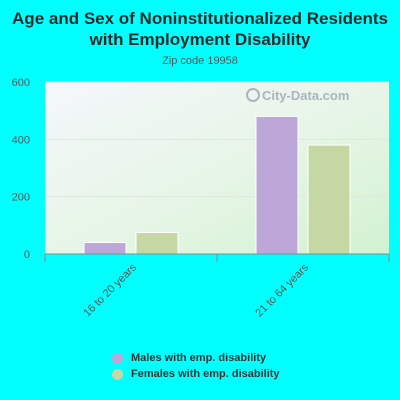 Image resolution: width=400 pixels, height=400 pixels. Describe the element at coordinates (117, 358) in the screenshot. I see `legend-swatch-males` at that location.